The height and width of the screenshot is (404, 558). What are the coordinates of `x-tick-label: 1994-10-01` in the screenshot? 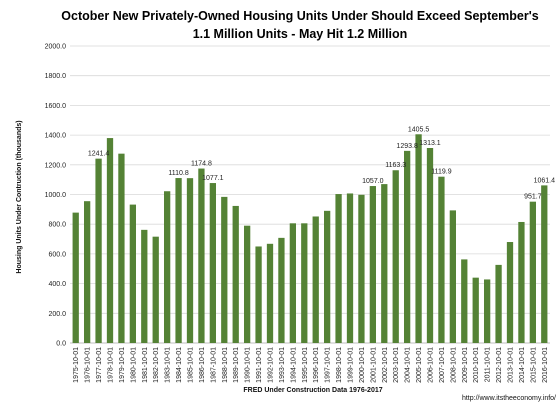 It's located at (293, 365).